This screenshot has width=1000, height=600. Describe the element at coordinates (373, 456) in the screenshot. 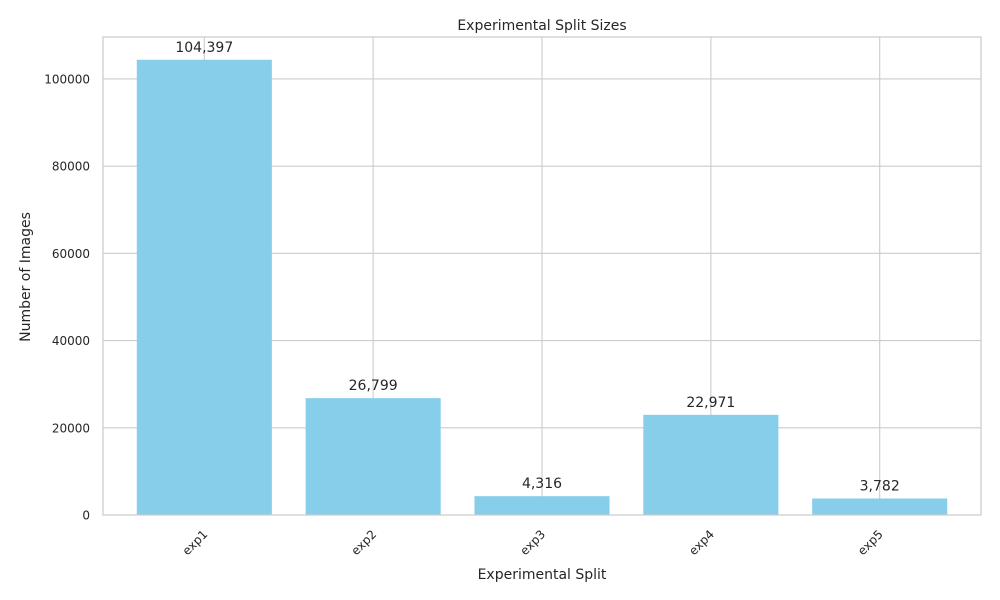

I see `bar-exp2` at that location.